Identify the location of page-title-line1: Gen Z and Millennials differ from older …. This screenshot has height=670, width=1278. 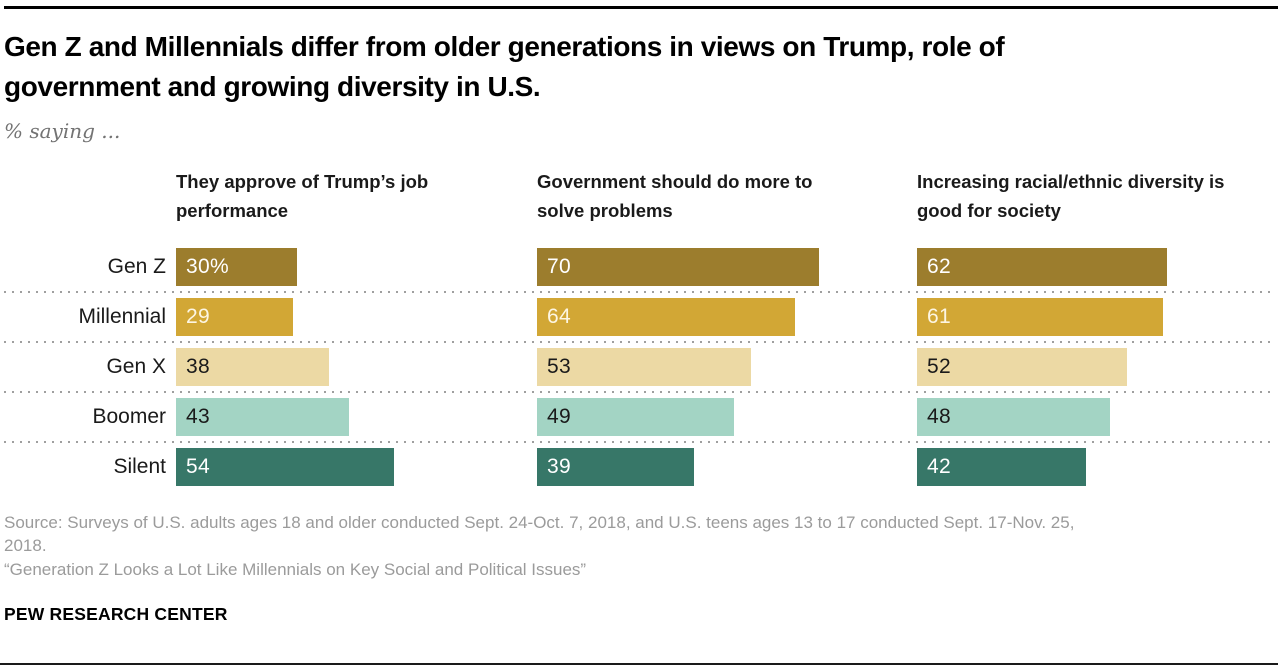
(504, 46).